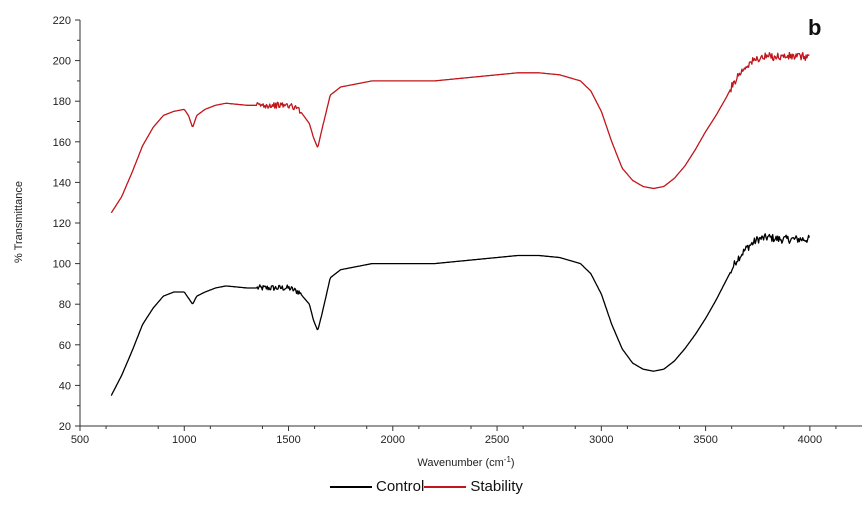 Image resolution: width=866 pixels, height=505 pixels. I want to click on y-tick-label: 200, so click(62, 62).